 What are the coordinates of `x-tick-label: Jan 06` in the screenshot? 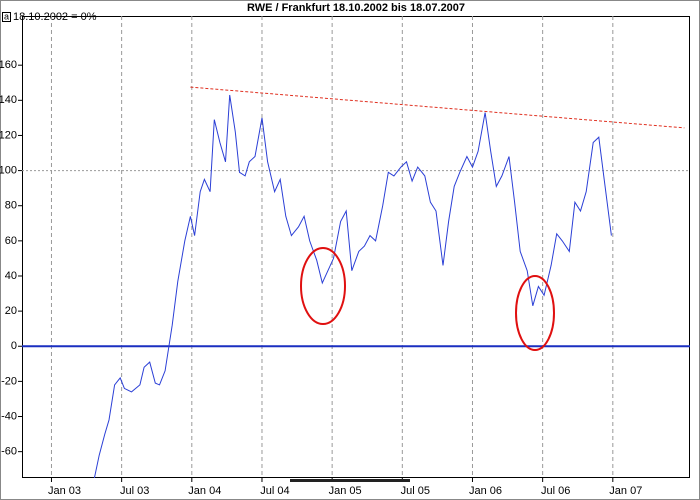 It's located at (485, 491).